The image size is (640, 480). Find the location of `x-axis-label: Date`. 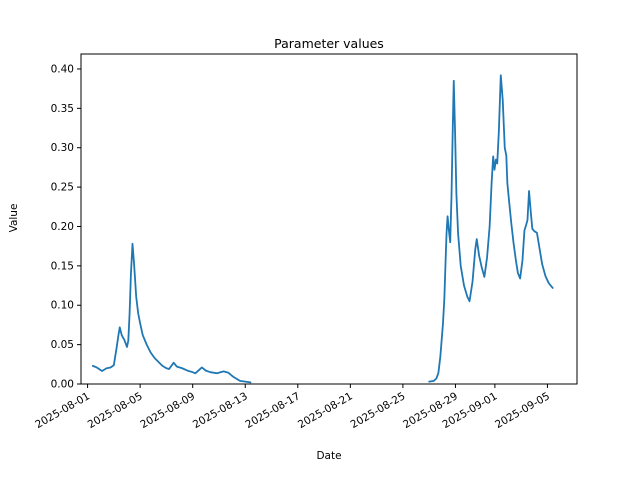

x-axis-label: Date is located at coordinates (329, 456).